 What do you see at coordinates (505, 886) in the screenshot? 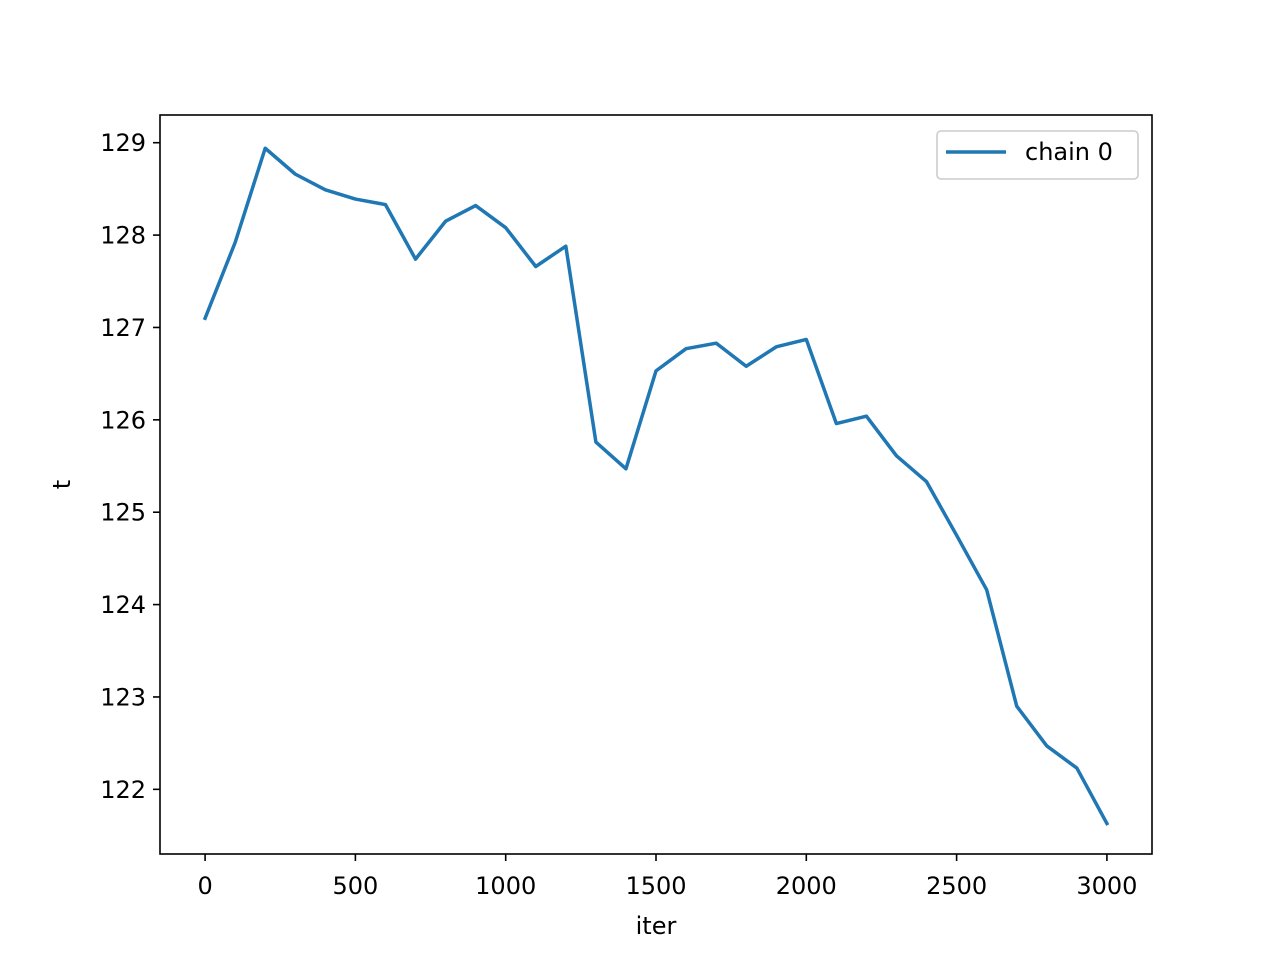
I see `x-tick-label: 1000` at bounding box center [505, 886].